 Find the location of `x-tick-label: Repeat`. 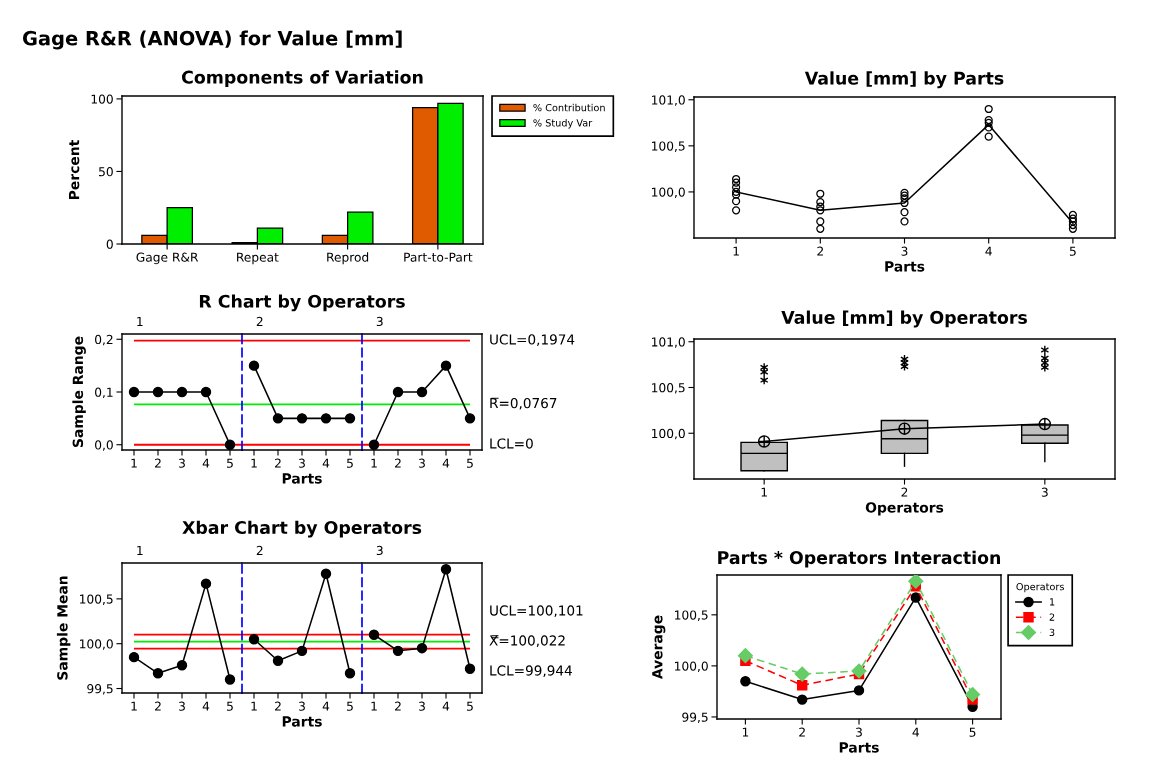

x-tick-label: Repeat is located at coordinates (258, 258).